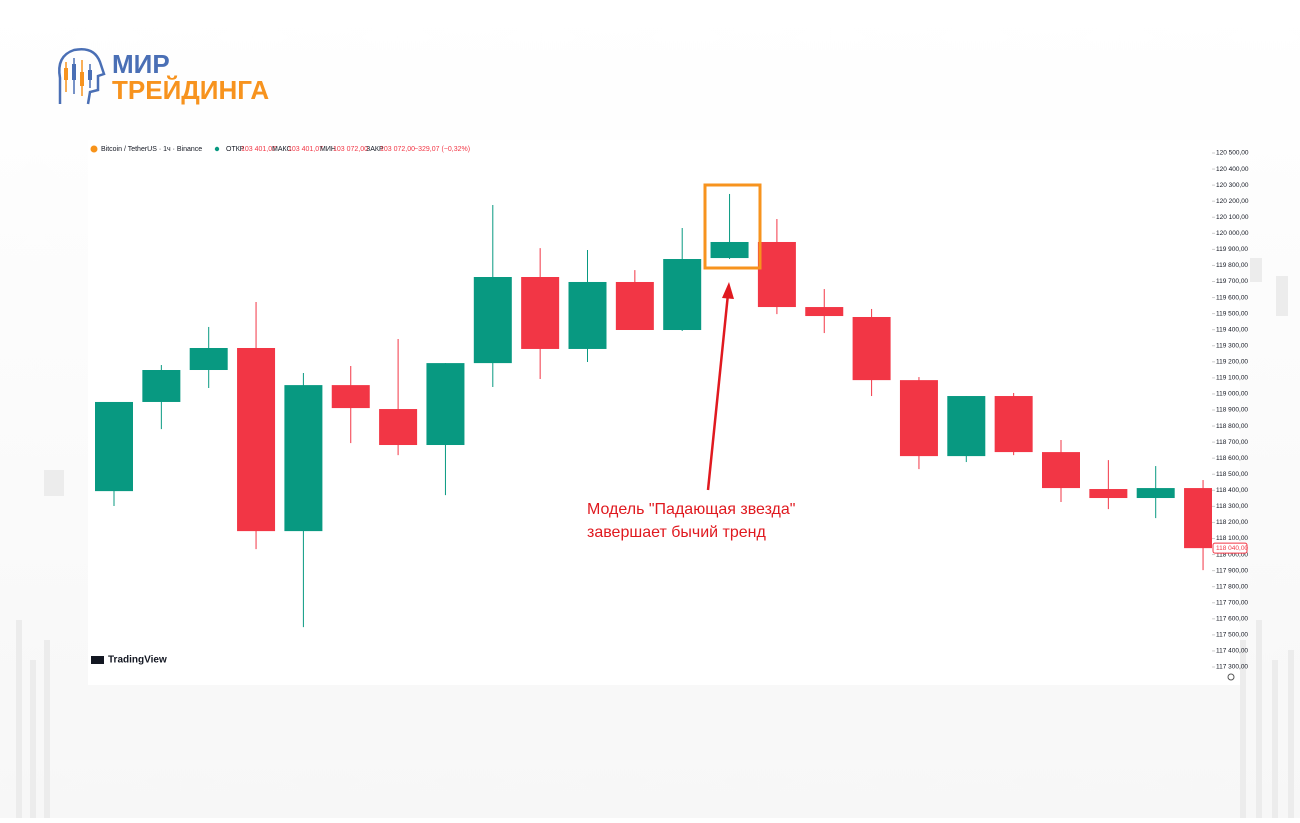 The width and height of the screenshot is (1300, 823). I want to click on y-tick-label: 117 800,00, so click(1232, 586).